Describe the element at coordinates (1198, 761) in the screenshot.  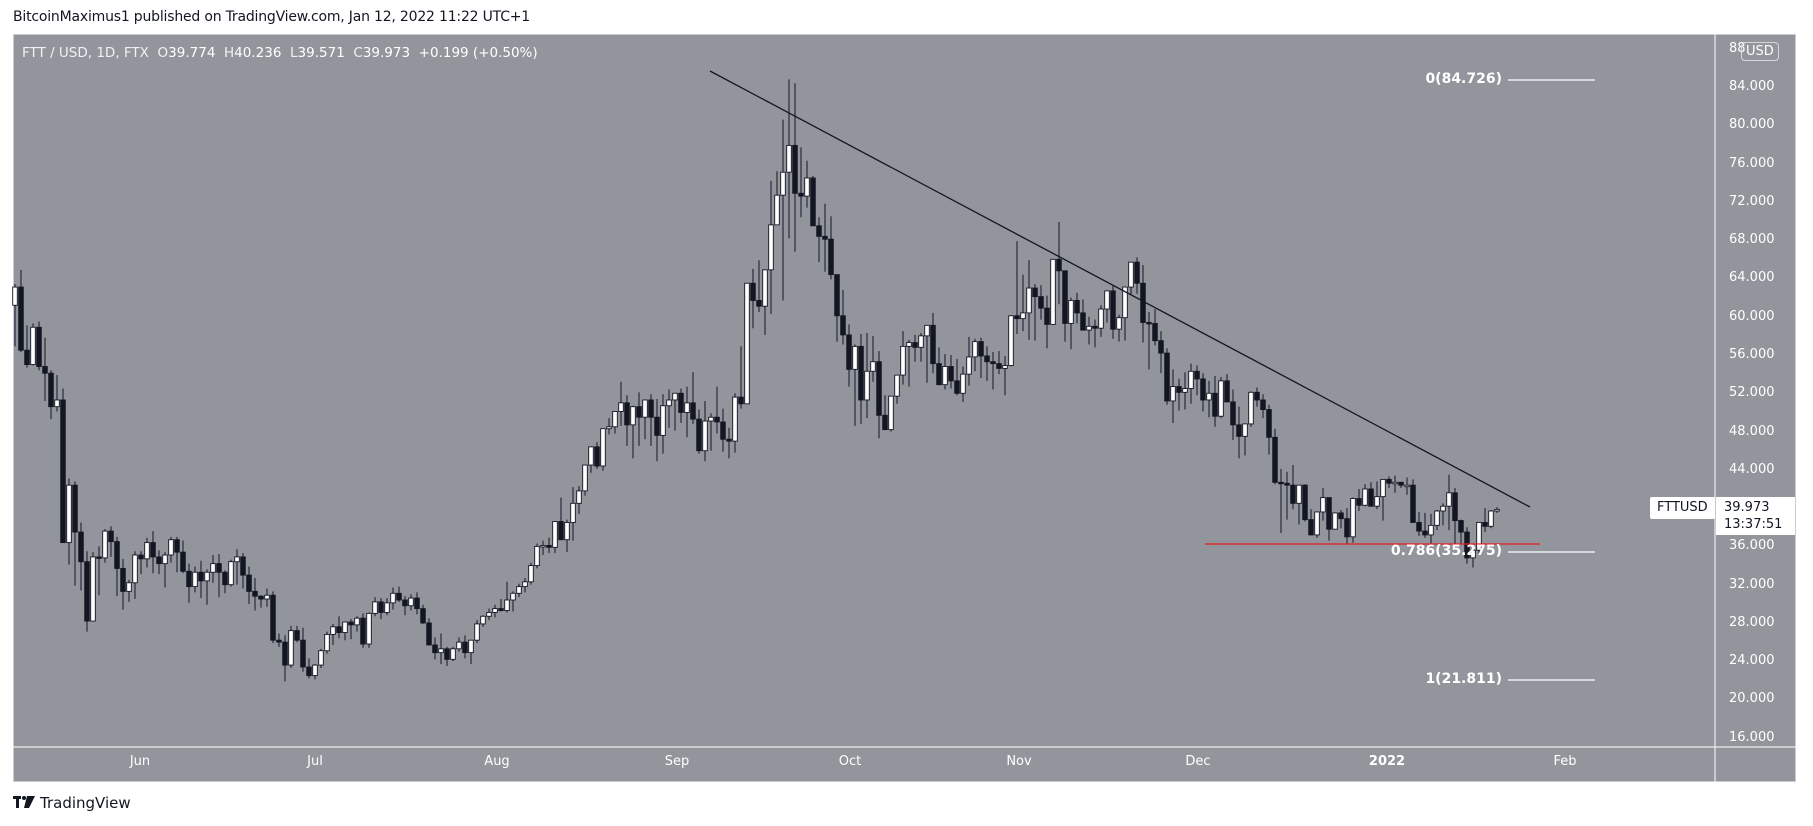
I see `time-axis-tick: Dec` at that location.